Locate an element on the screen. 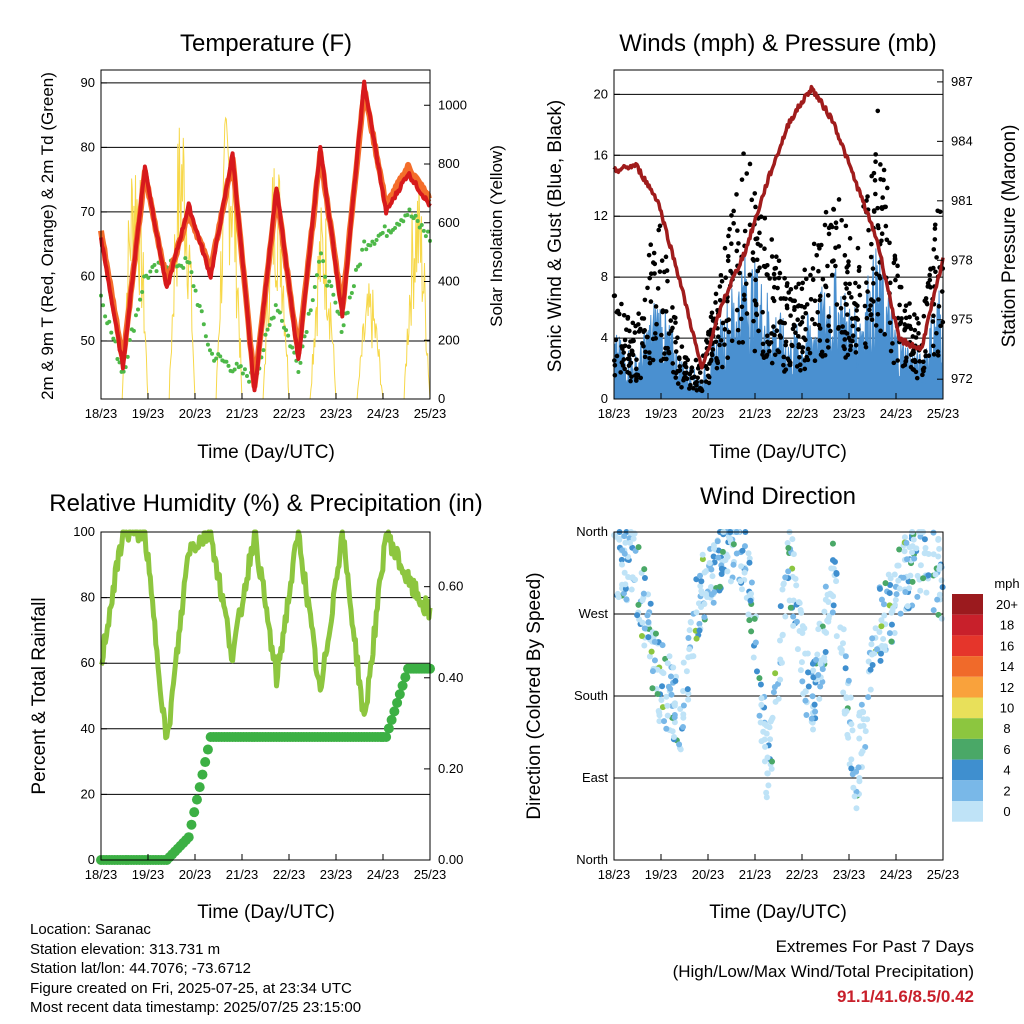 This screenshot has height=1024, width=1024. humidity-line is located at coordinates (265, 635).